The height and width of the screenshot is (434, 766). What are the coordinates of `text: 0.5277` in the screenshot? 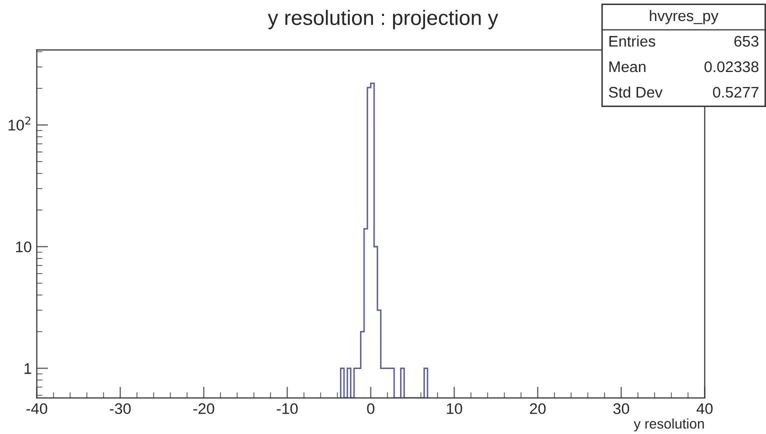 It's located at (735, 92).